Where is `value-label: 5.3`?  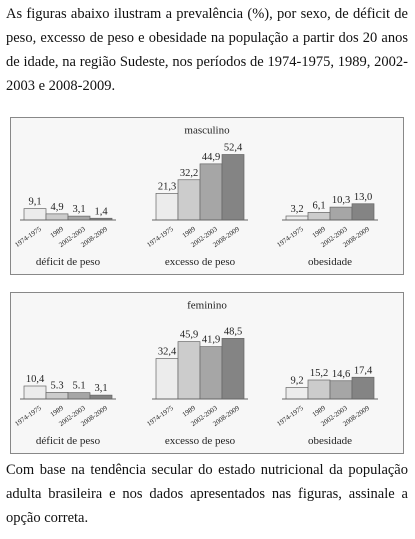
value-label: 5.3 is located at coordinates (56, 385).